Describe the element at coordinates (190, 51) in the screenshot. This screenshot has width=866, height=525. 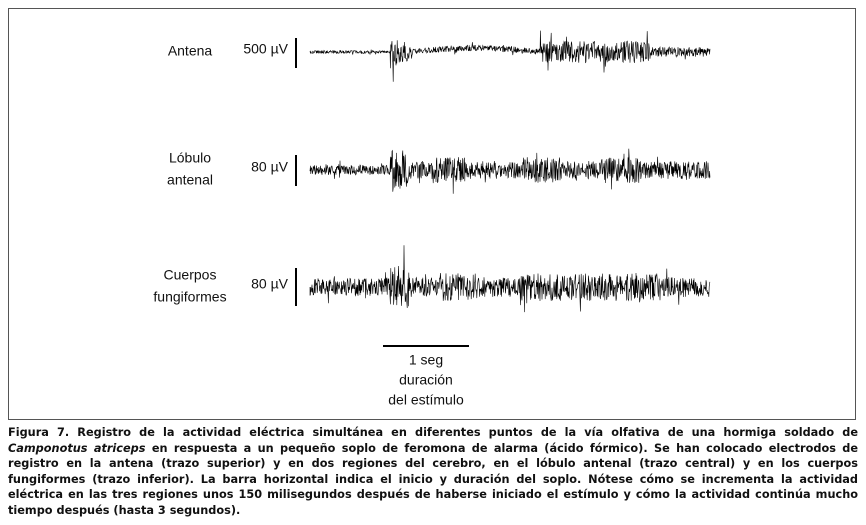
I see `trace-label: Antena` at that location.